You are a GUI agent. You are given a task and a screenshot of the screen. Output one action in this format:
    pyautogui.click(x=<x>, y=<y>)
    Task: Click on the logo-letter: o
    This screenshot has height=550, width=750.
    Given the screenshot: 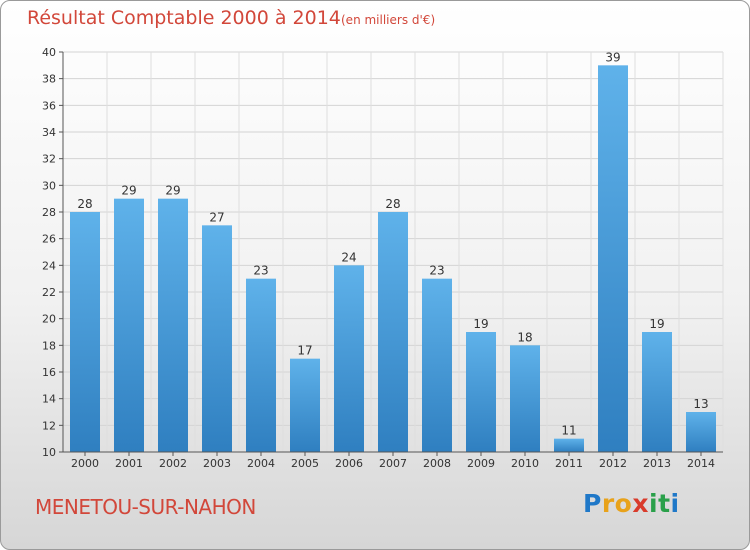 What is the action you would take?
    pyautogui.click(x=623, y=503)
    